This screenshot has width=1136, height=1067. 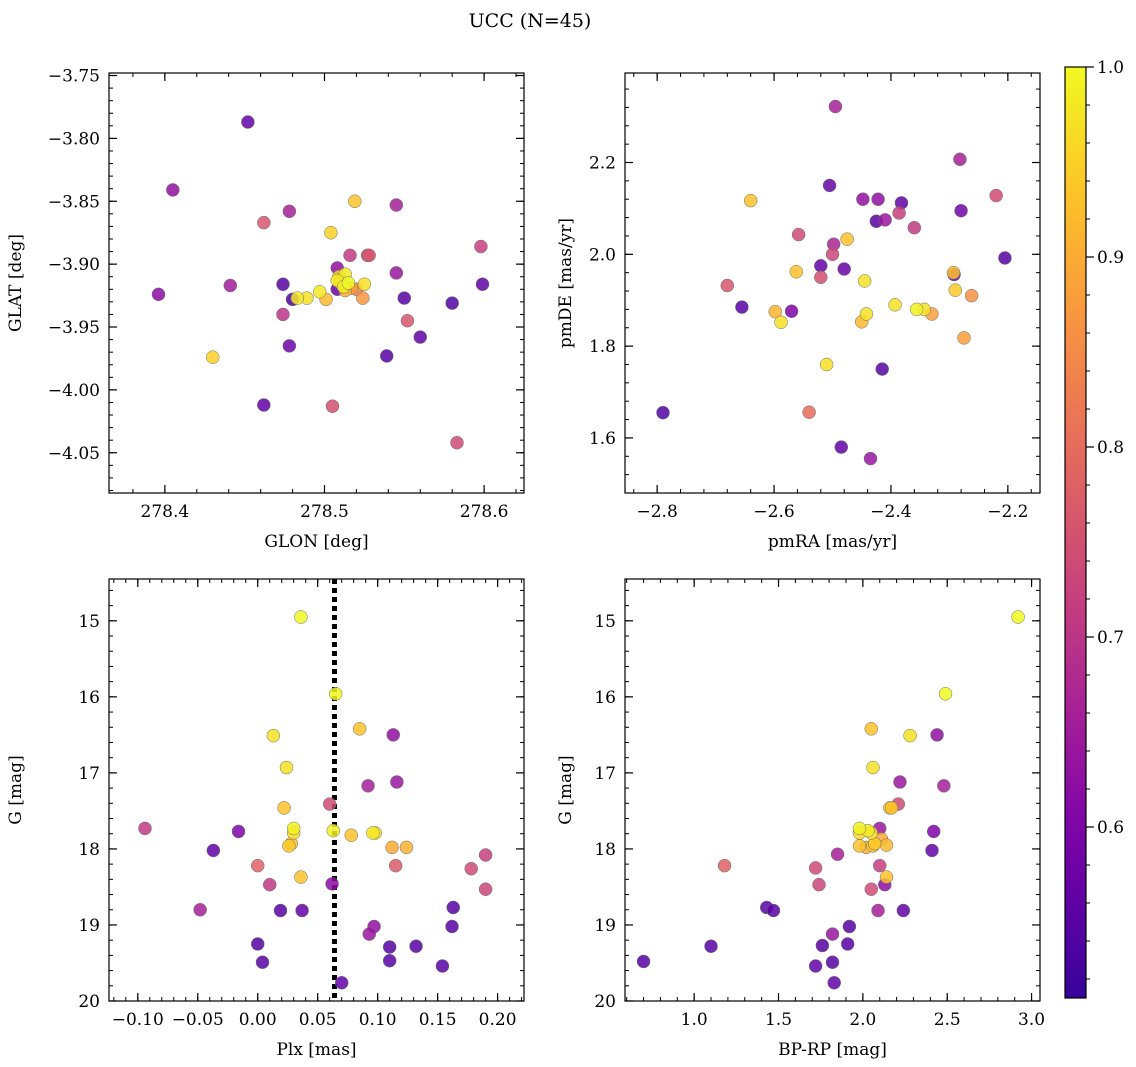 I want to click on y-tick-label: −3.75, so click(x=74, y=77).